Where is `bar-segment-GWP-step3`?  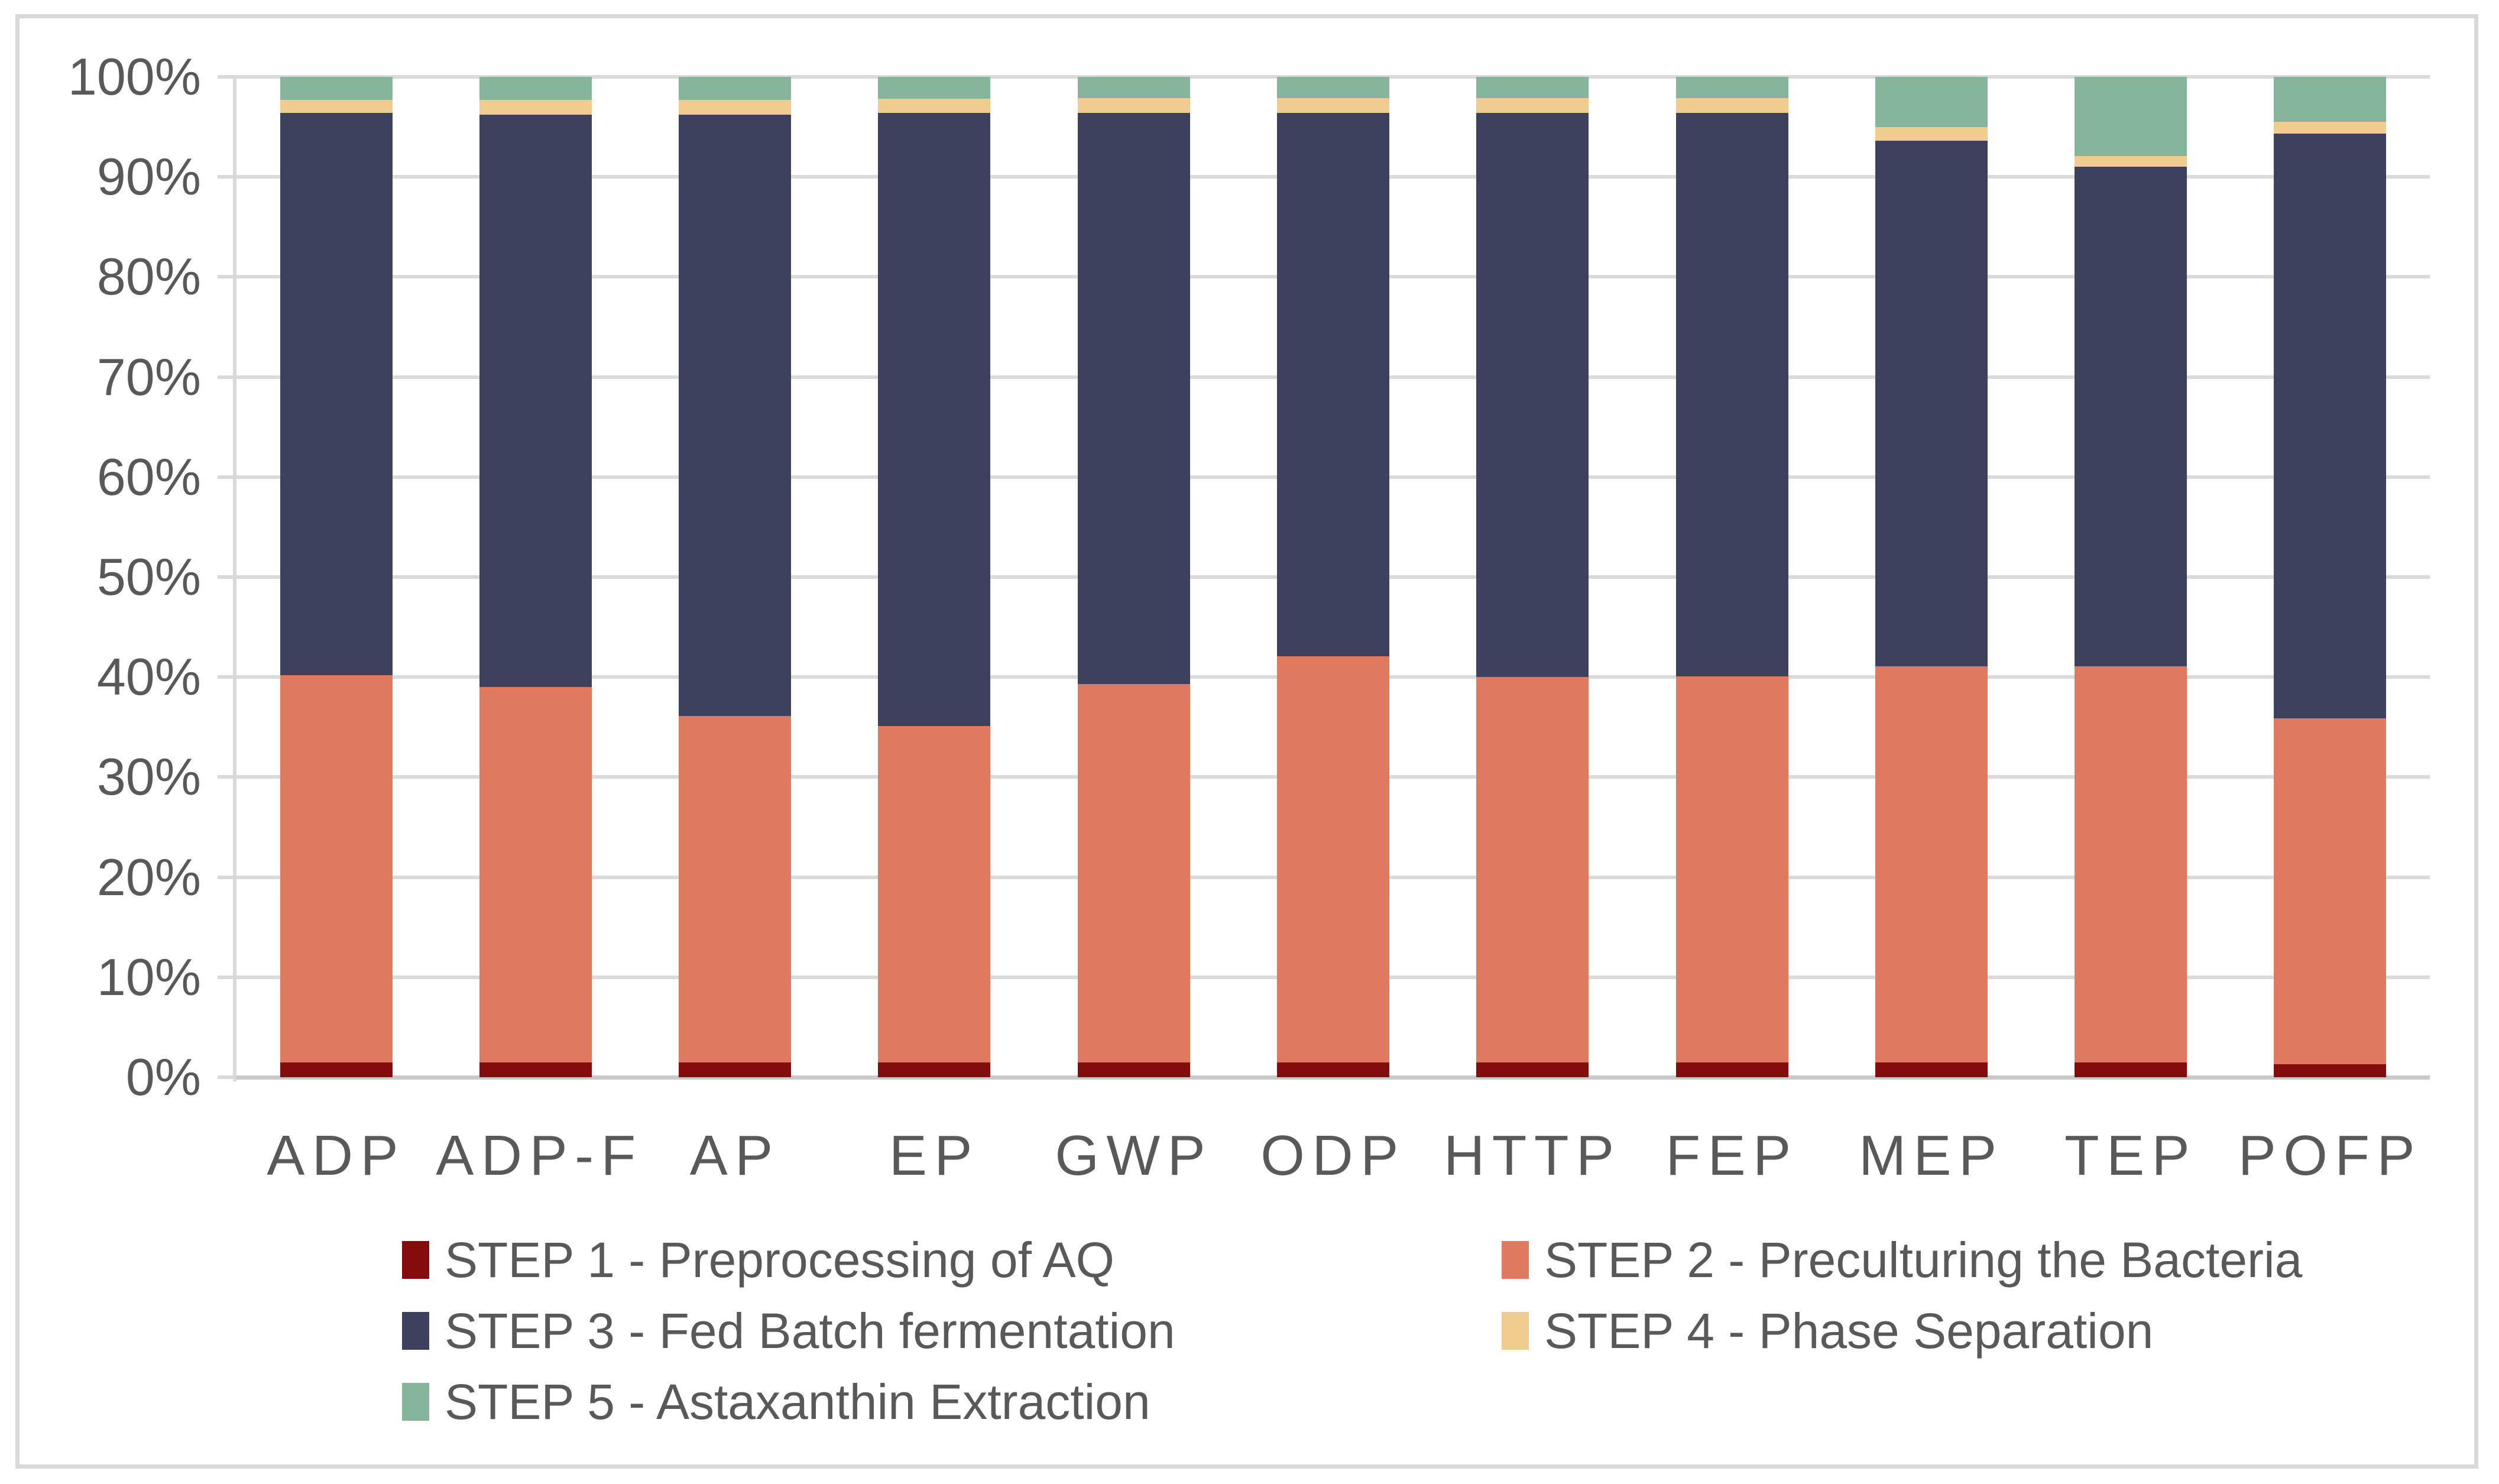 bar-segment-GWP-step3 is located at coordinates (1134, 398).